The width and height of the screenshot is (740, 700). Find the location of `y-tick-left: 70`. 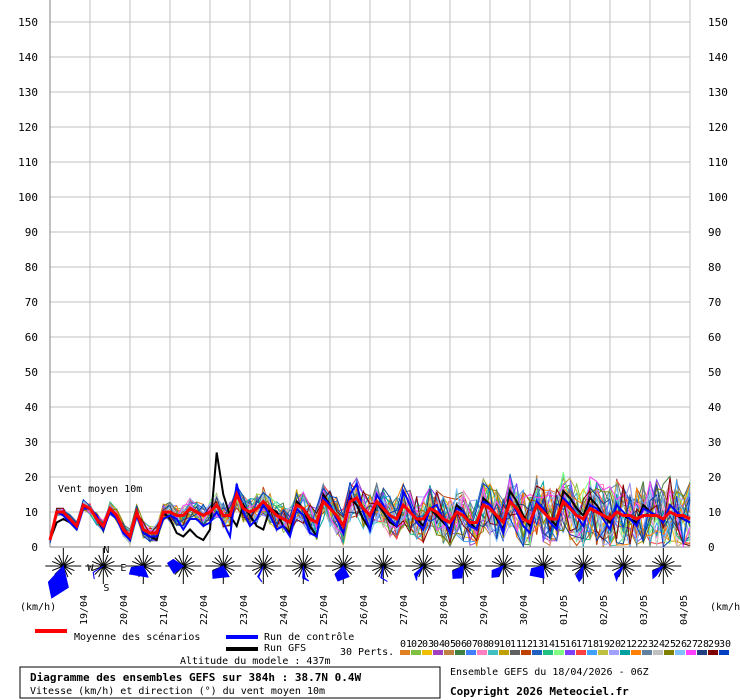

y-tick-left: 70 is located at coordinates (31, 302).